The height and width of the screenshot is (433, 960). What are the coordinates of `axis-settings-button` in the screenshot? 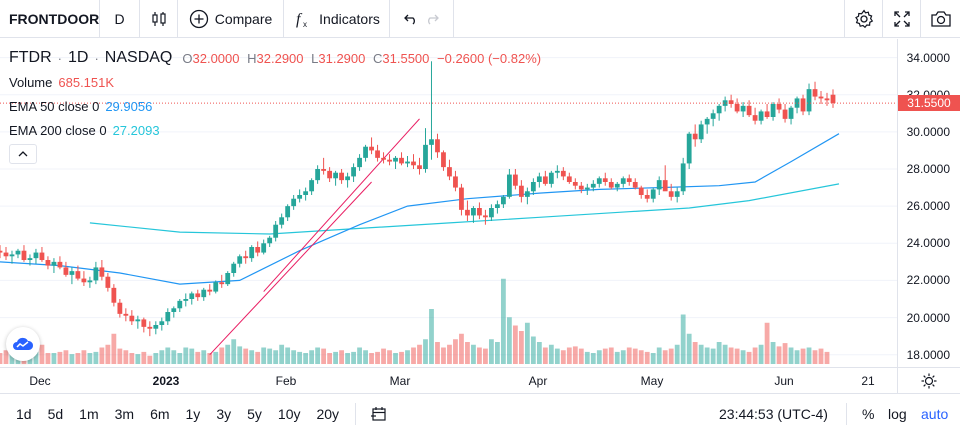 It's located at (928, 380).